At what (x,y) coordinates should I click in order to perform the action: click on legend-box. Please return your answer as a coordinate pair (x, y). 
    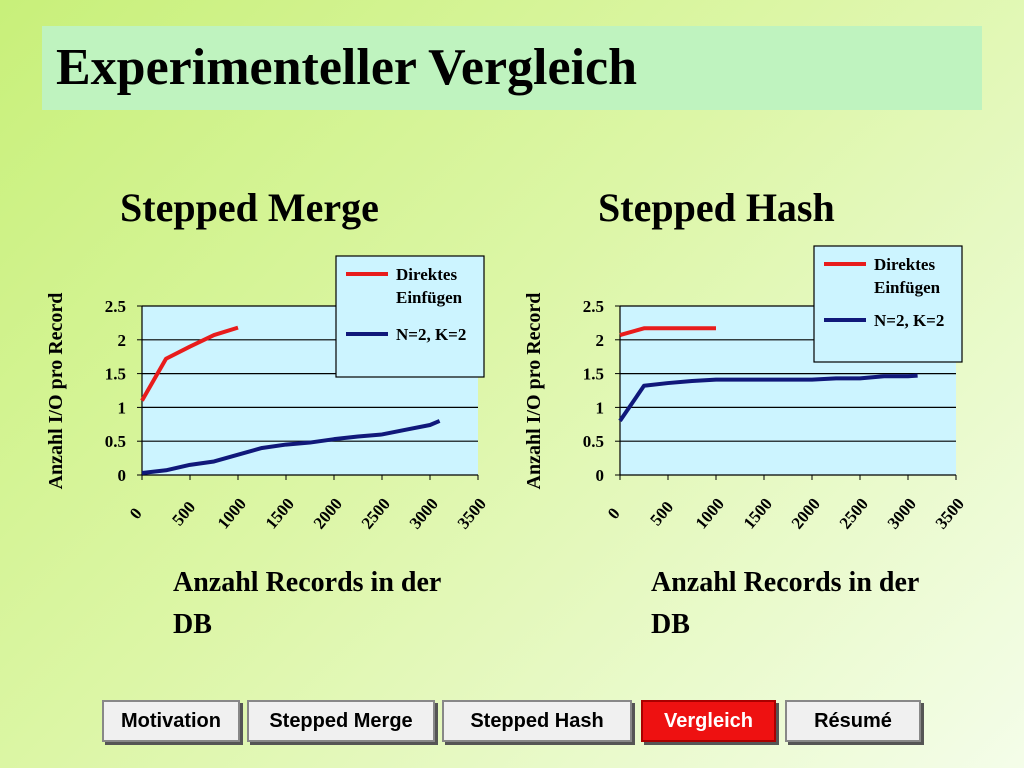
    Looking at the image, I should click on (410, 316).